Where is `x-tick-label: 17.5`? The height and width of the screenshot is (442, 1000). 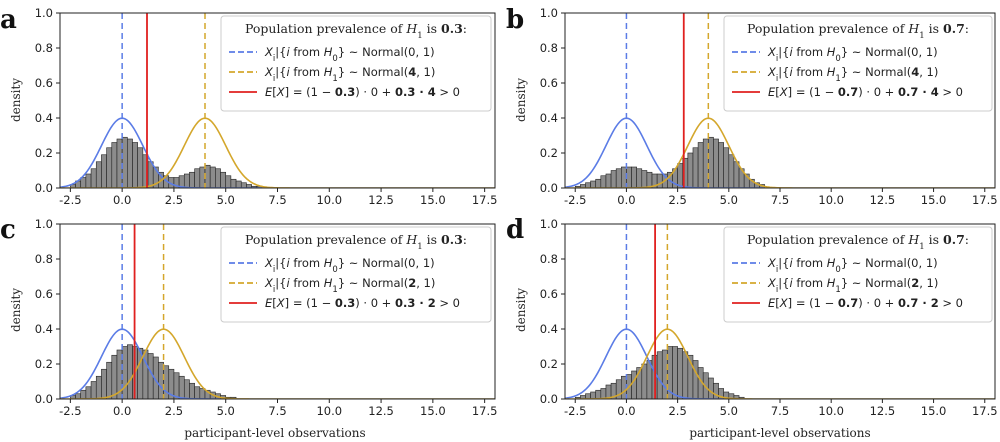 x-tick-label: 17.5 is located at coordinates (985, 411).